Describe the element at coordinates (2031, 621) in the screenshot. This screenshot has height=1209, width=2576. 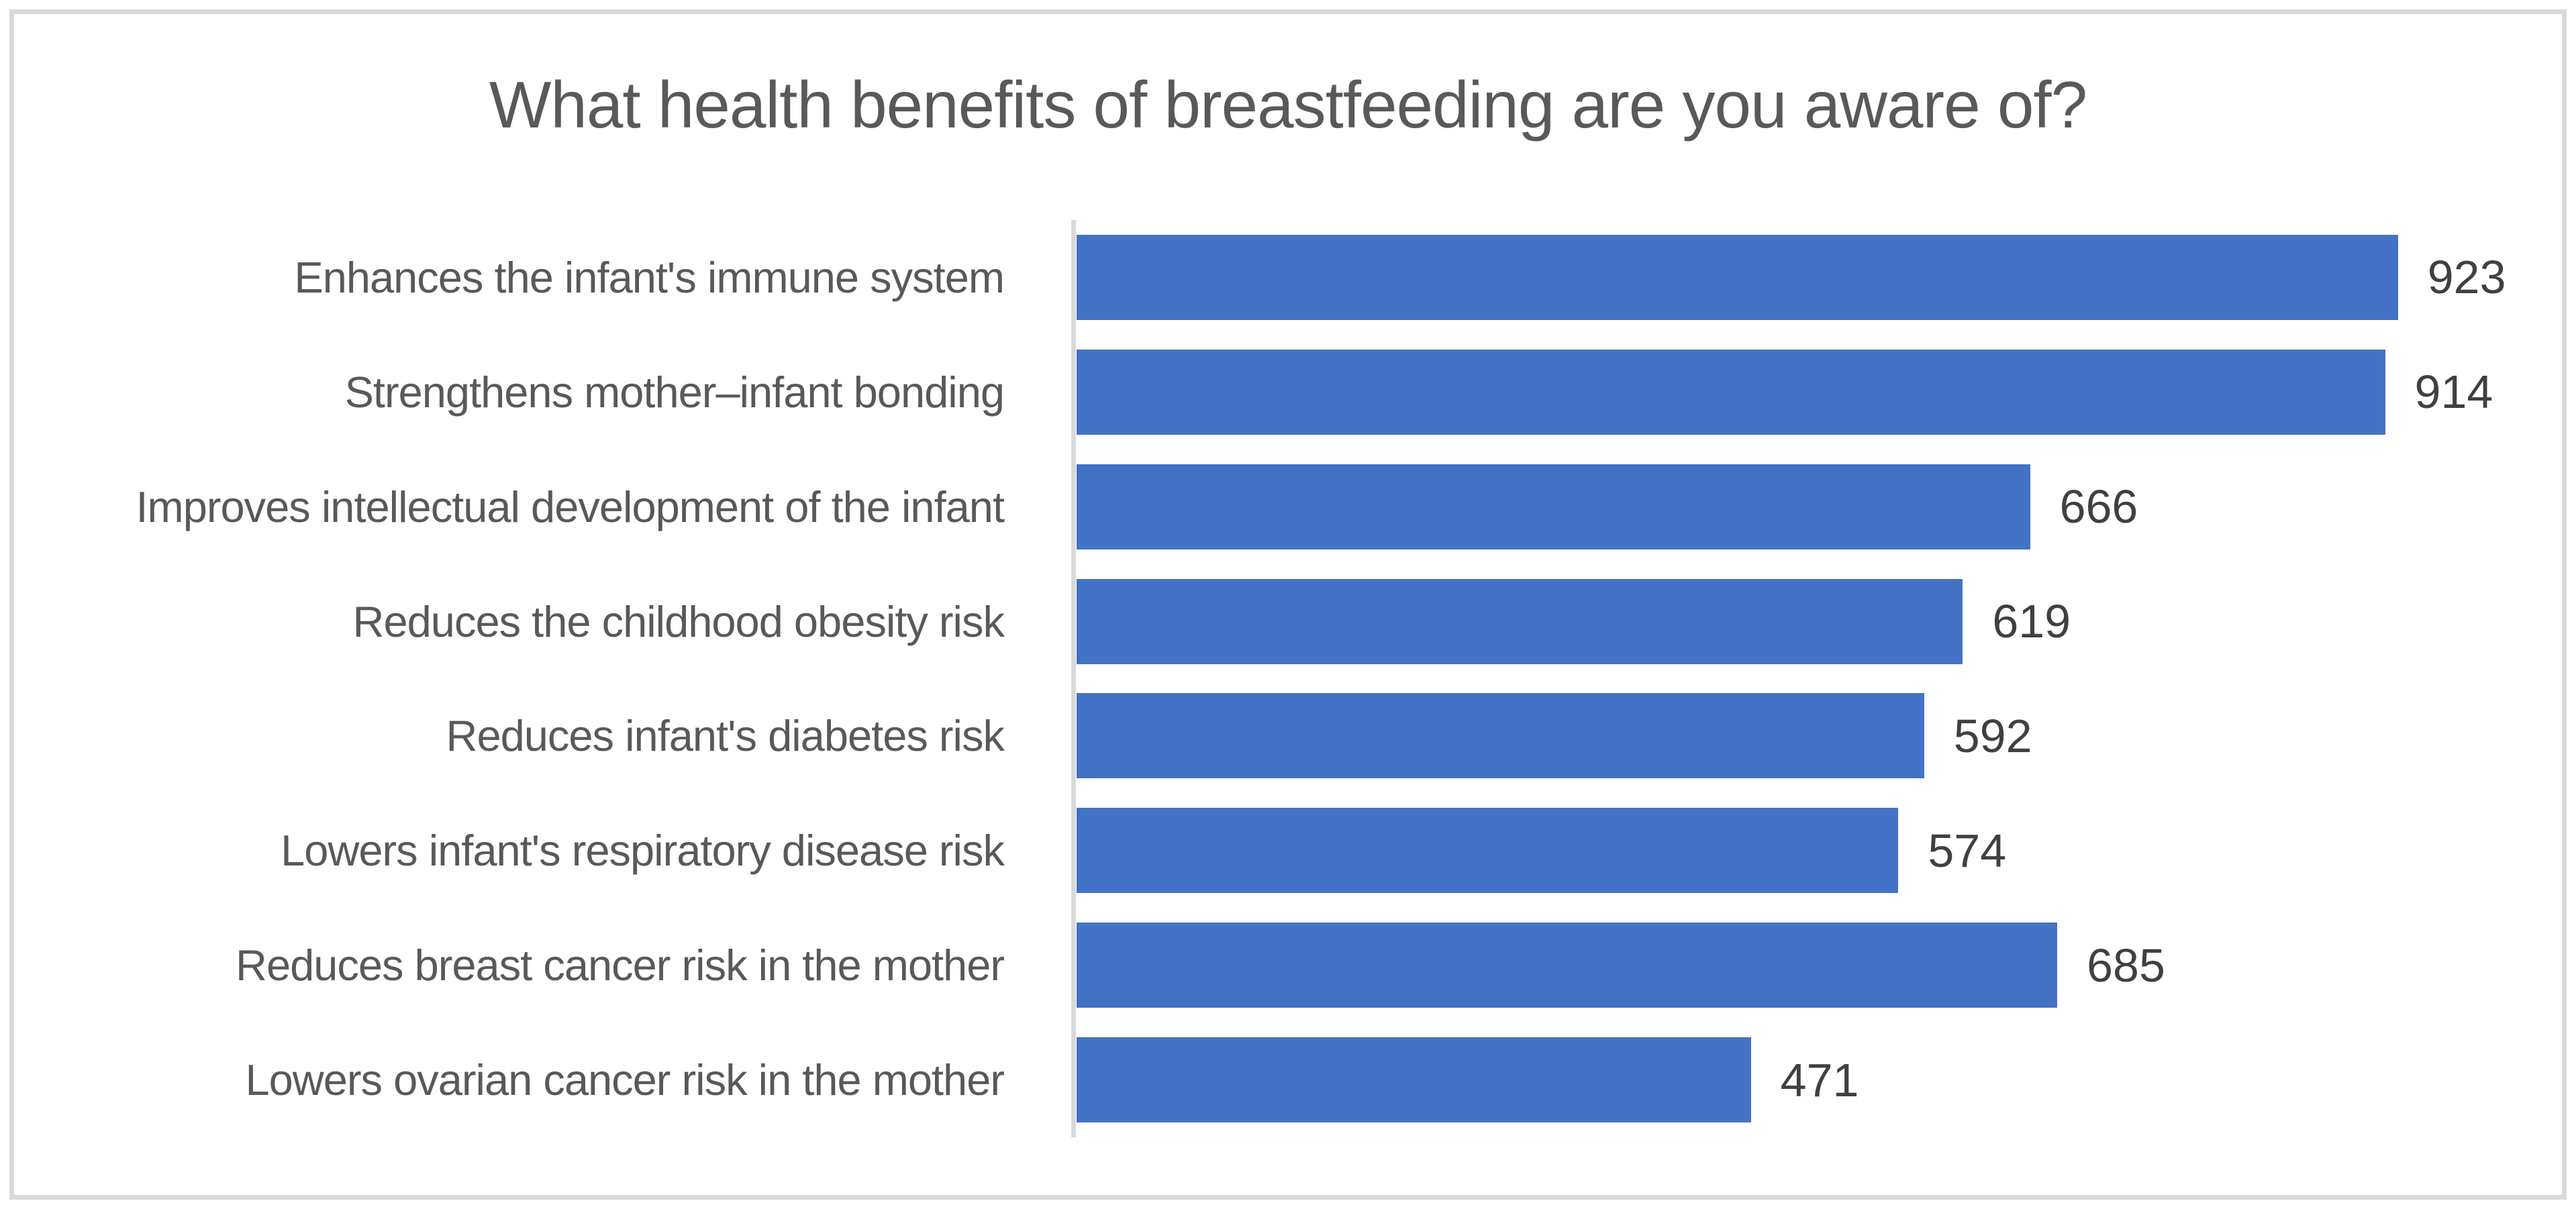
I see `value-label: 619` at that location.